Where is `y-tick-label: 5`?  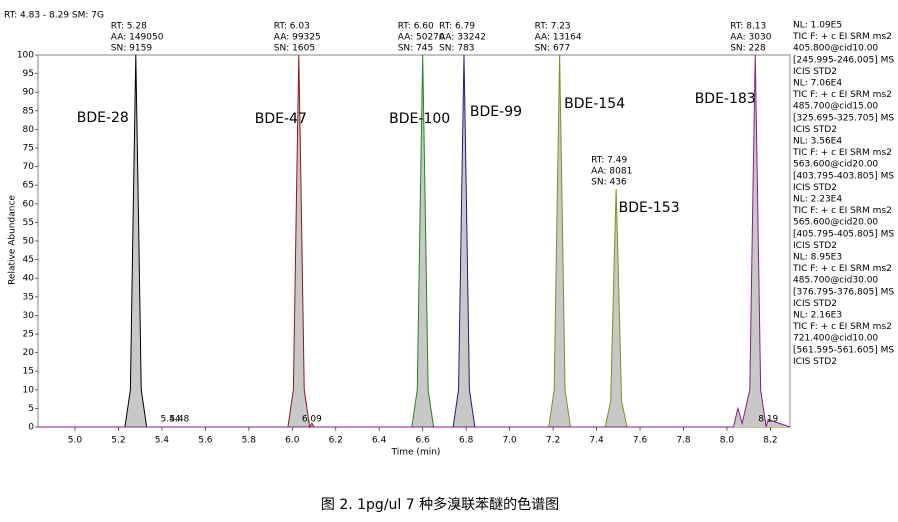
y-tick-label: 5 is located at coordinates (31, 409).